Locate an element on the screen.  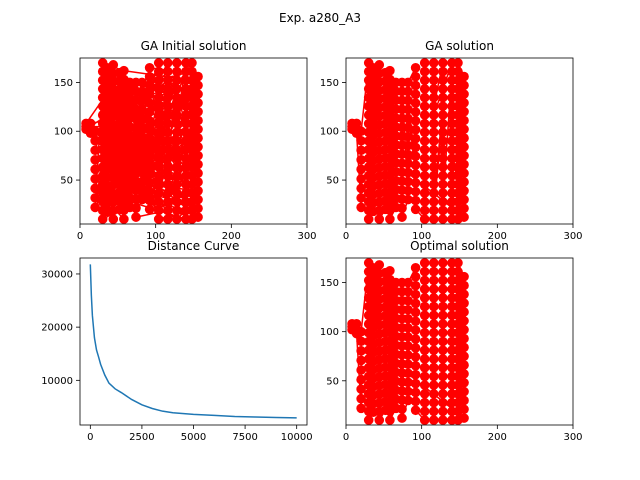
y-tick-label: 50 is located at coordinates (332, 381).